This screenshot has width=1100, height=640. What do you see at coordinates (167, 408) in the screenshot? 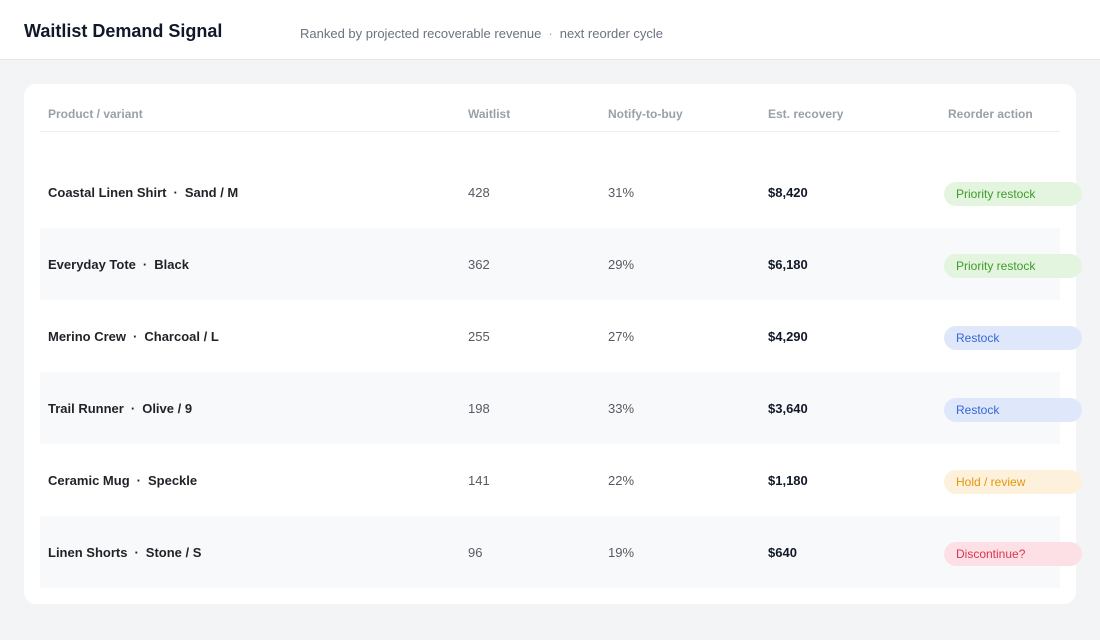
I see `variant-name: Olive / 9` at bounding box center [167, 408].